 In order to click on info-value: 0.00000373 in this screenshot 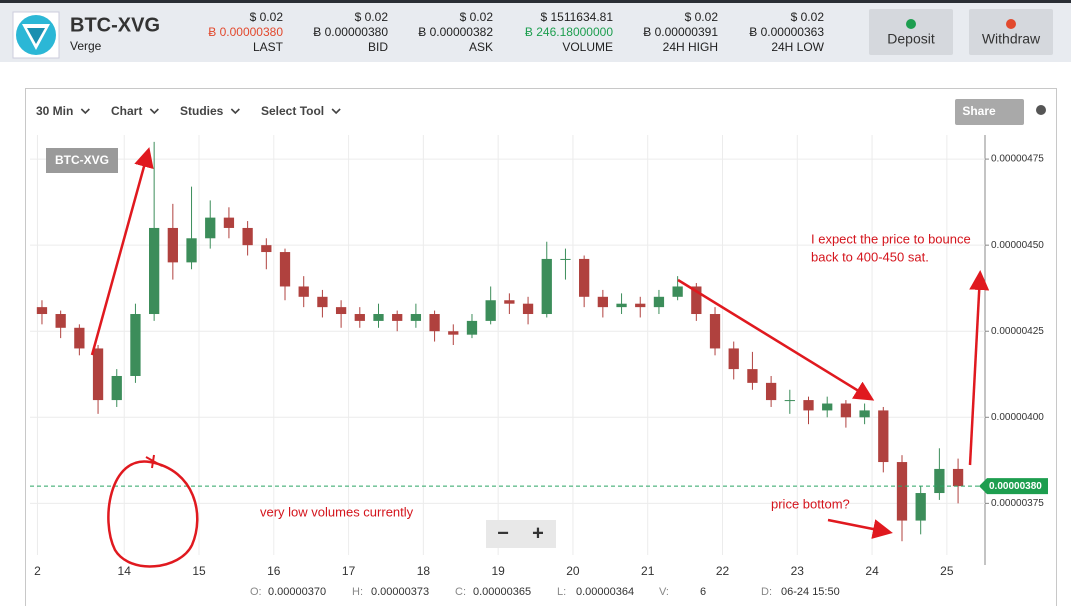, I will do `click(400, 592)`.